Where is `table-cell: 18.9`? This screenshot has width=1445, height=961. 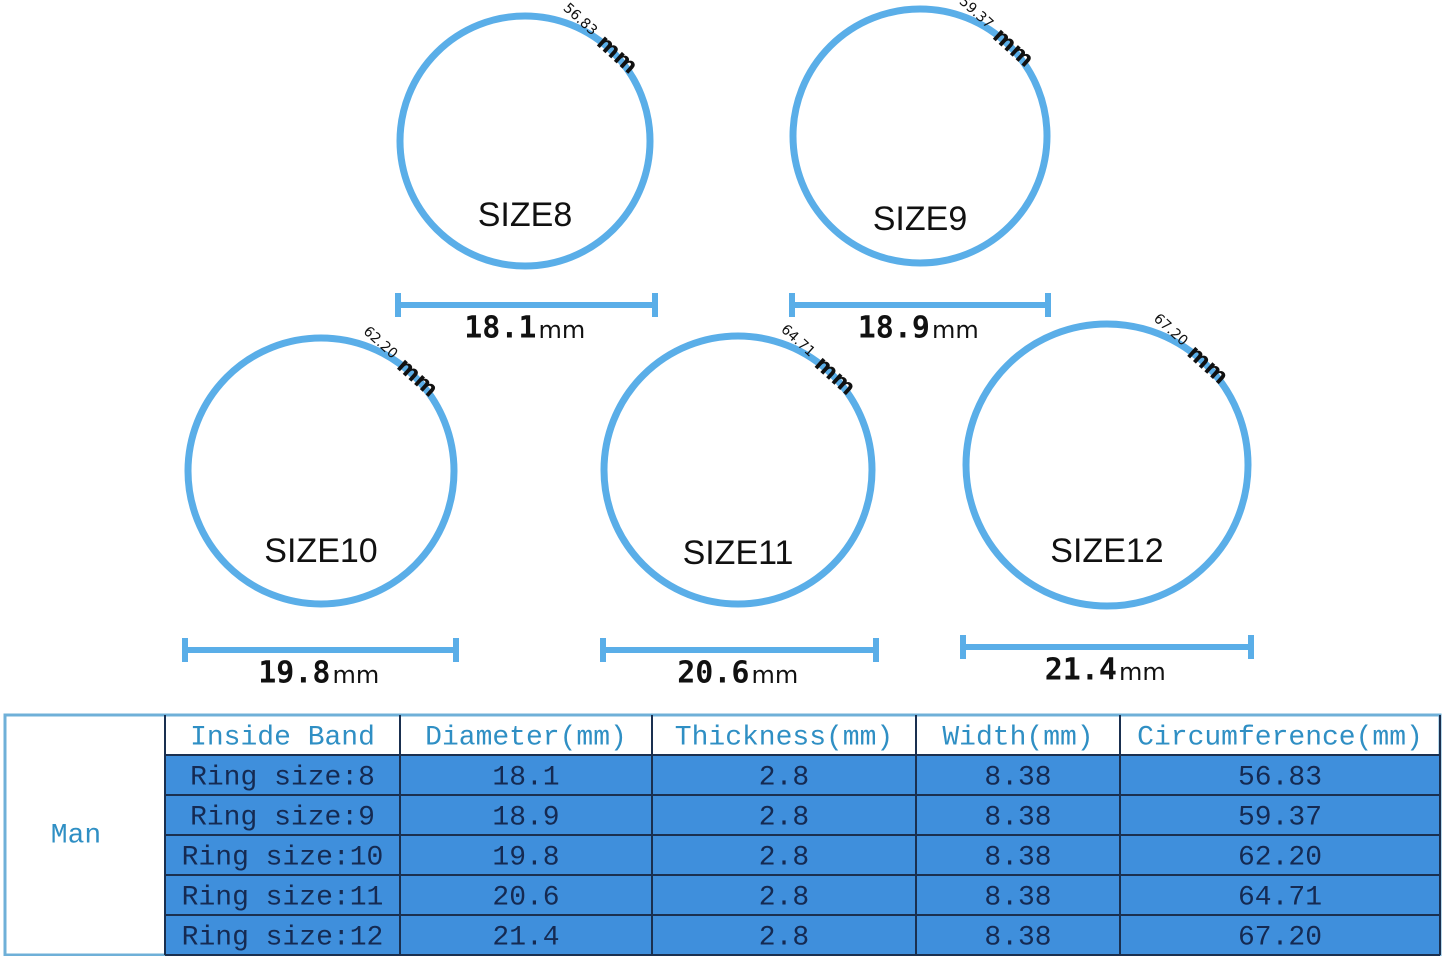
table-cell: 18.9 is located at coordinates (525, 817).